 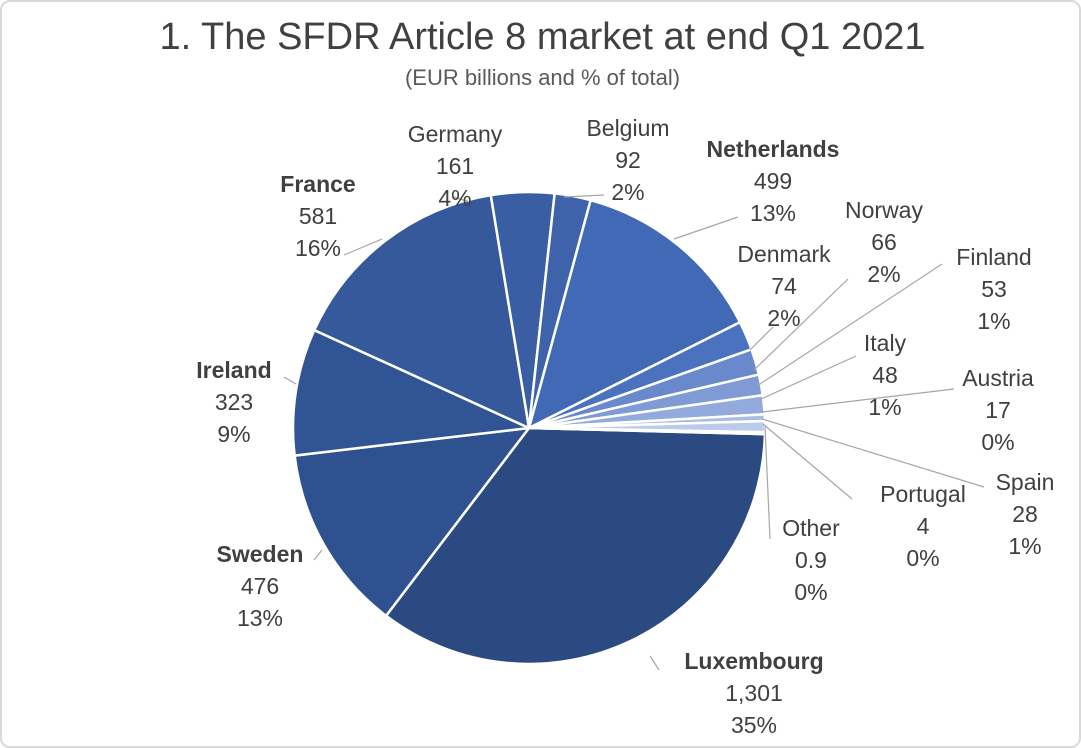 I want to click on pie-slice-luxembourg, so click(x=575, y=546).